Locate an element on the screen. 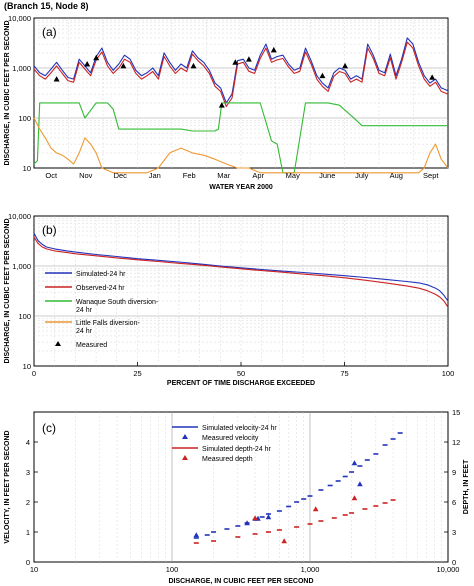 The height and width of the screenshot is (586, 474). panel-b-xtick-label: 50 is located at coordinates (241, 373).